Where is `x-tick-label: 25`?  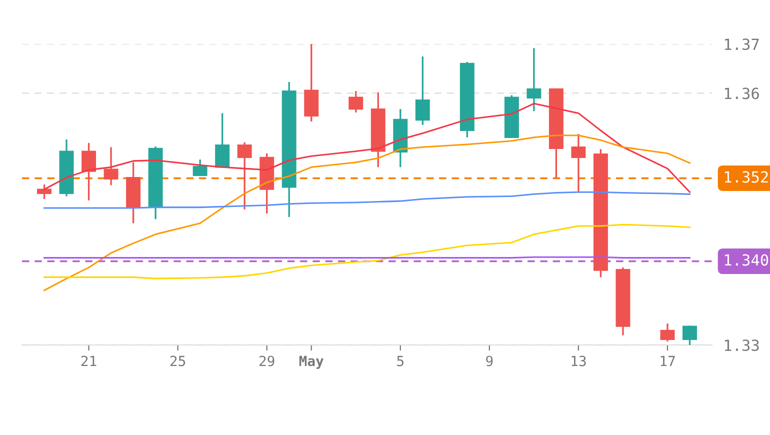
x-tick-label: 25 is located at coordinates (178, 361).